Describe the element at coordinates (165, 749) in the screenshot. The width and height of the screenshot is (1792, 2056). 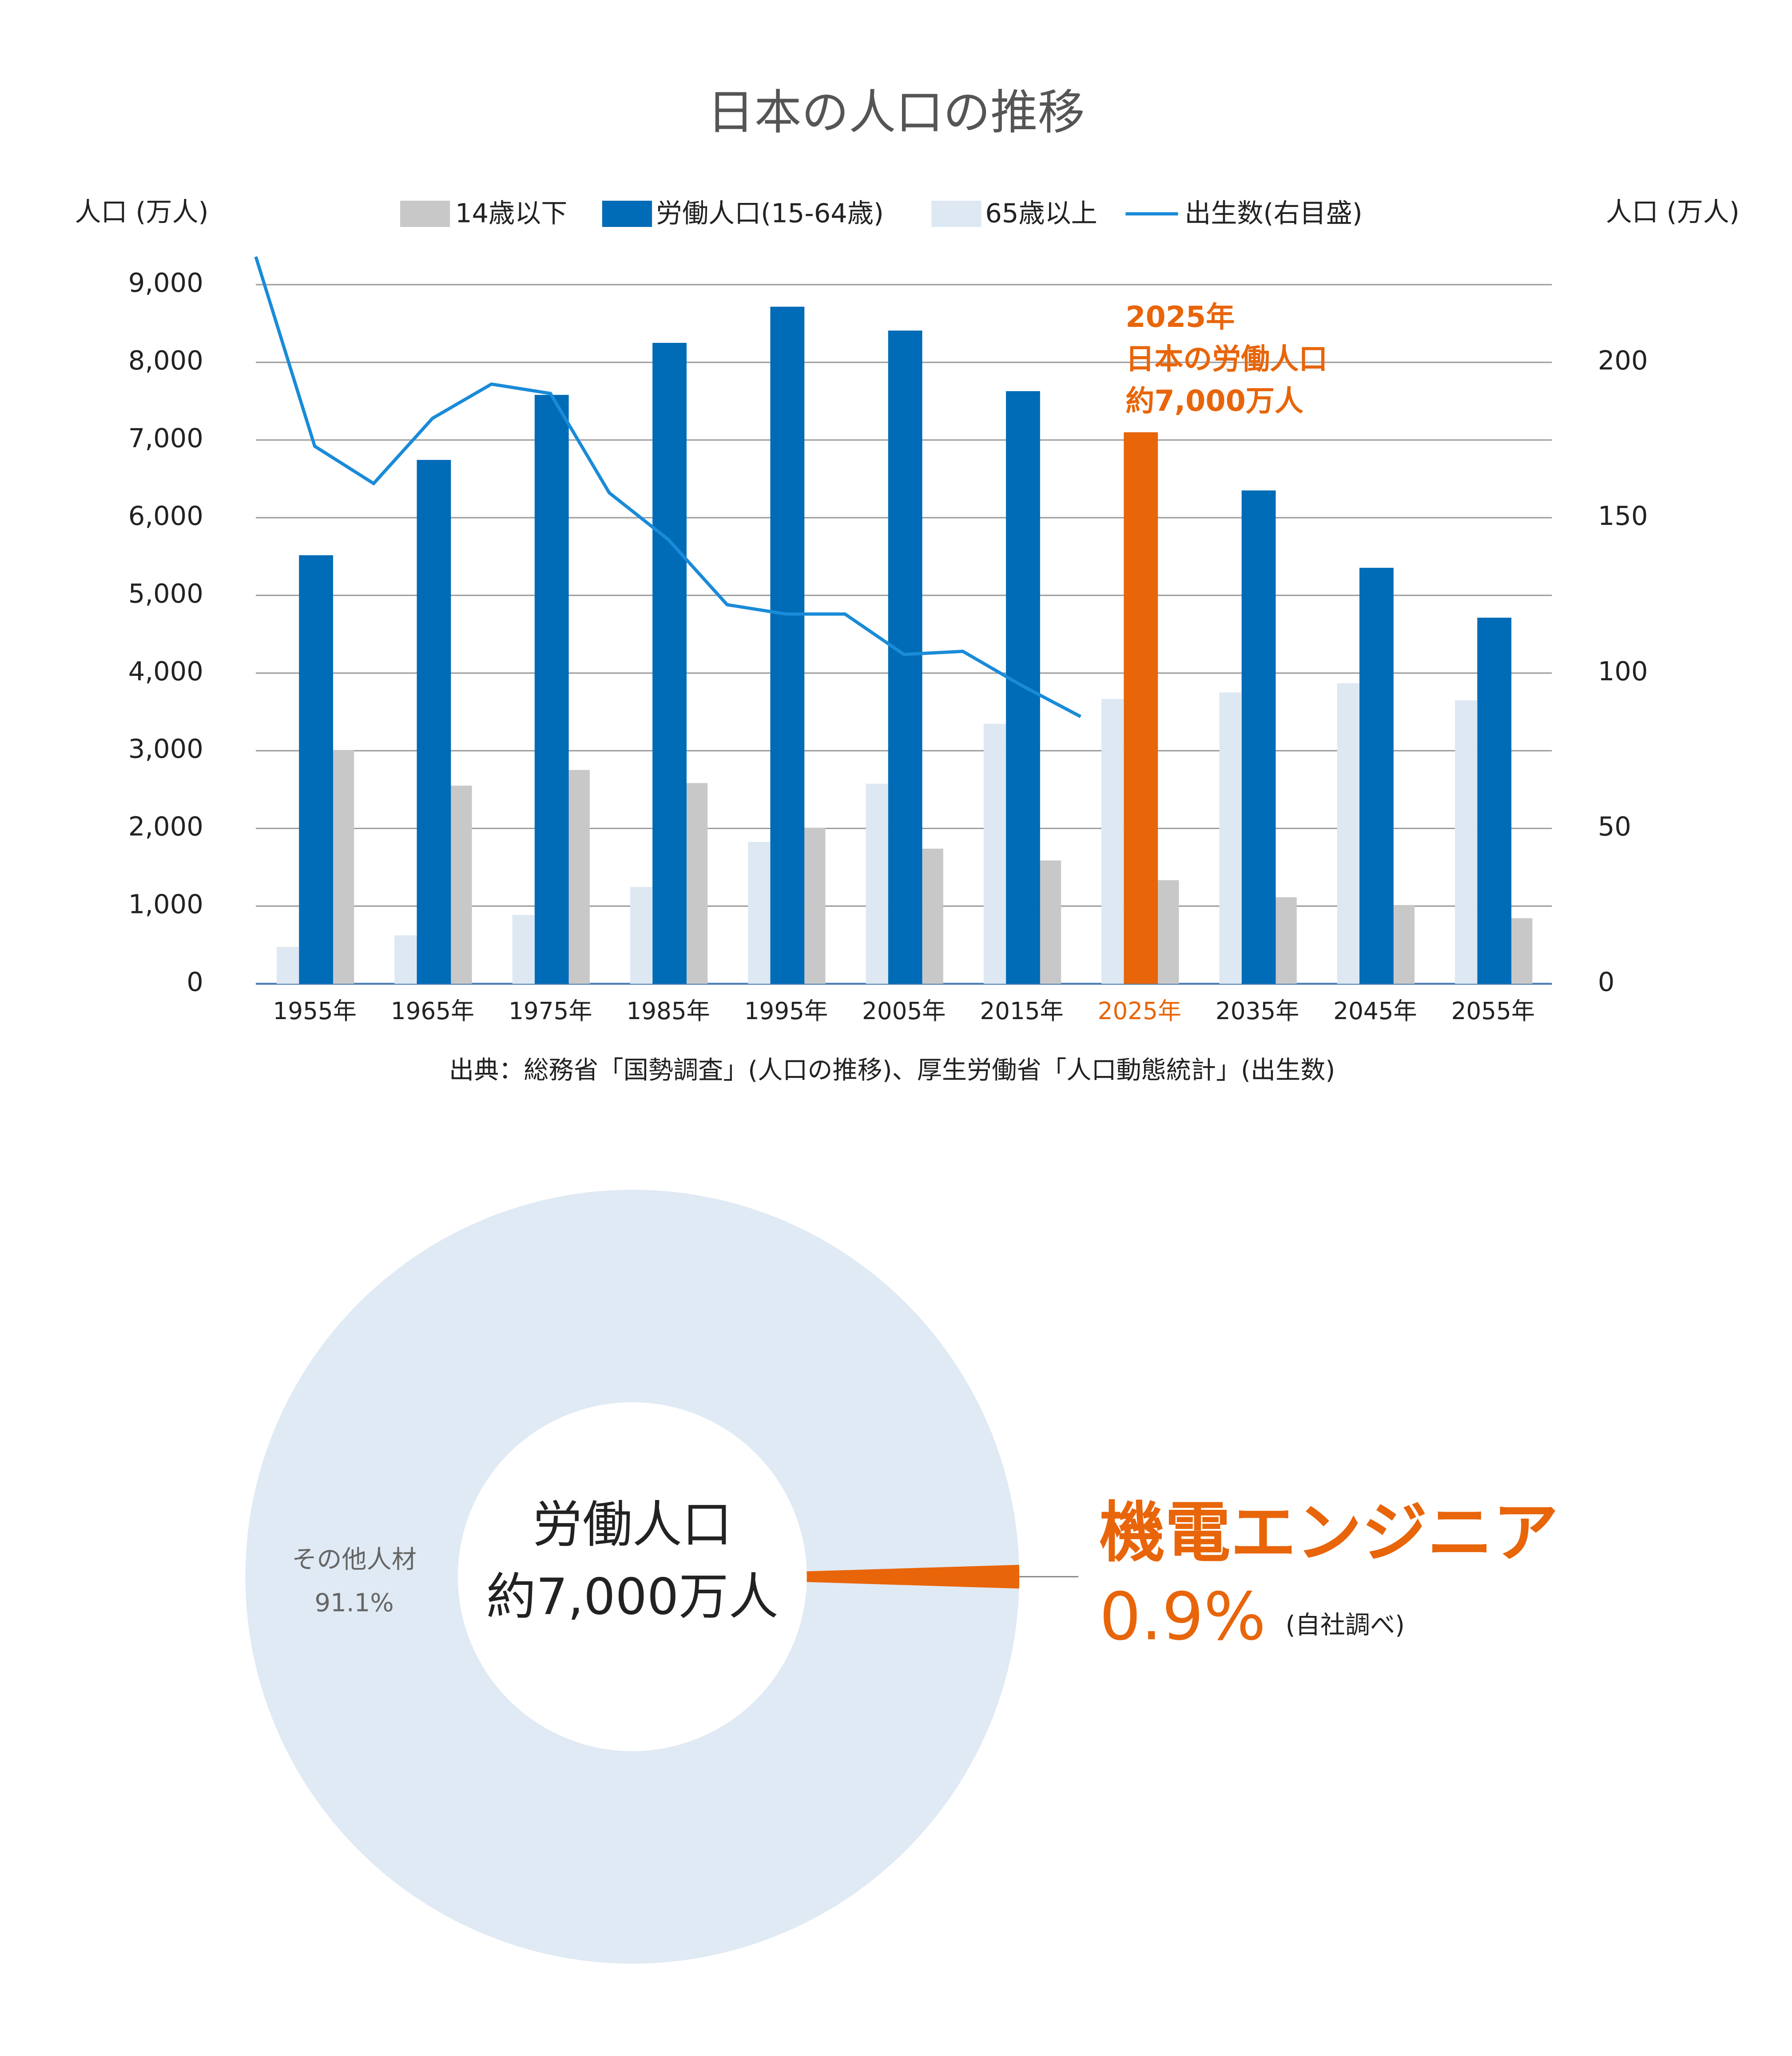
I see `y-tick-label: 3,000` at that location.